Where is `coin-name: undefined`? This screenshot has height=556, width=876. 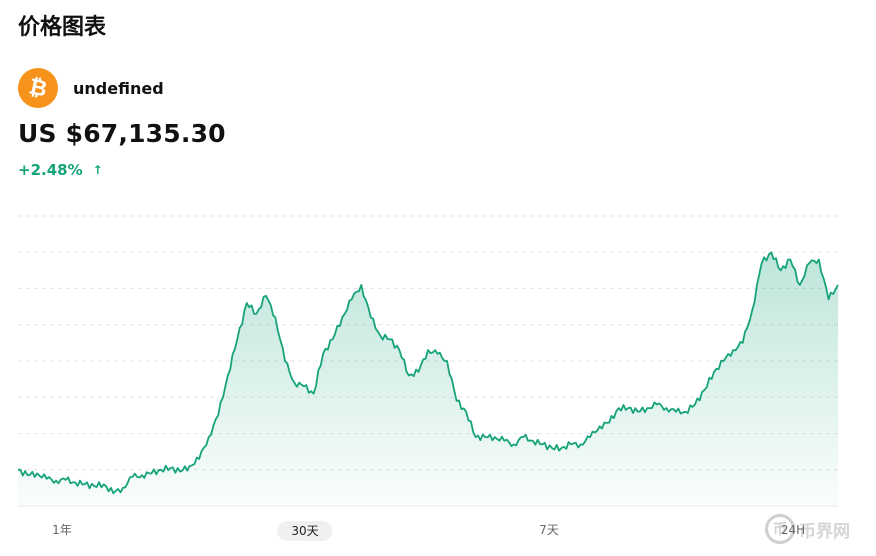
coin-name: undefined is located at coordinates (118, 88).